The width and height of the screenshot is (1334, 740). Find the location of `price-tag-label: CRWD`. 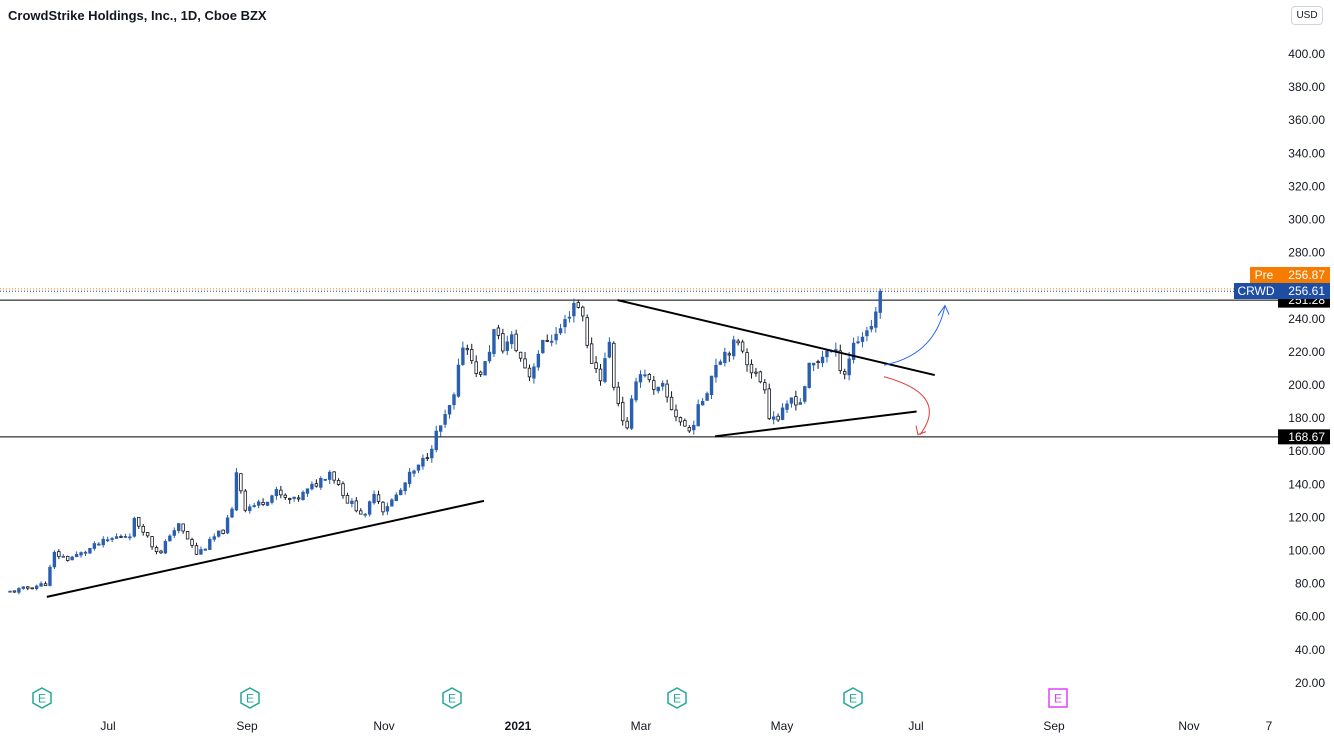

price-tag-label: CRWD is located at coordinates (1255, 291).